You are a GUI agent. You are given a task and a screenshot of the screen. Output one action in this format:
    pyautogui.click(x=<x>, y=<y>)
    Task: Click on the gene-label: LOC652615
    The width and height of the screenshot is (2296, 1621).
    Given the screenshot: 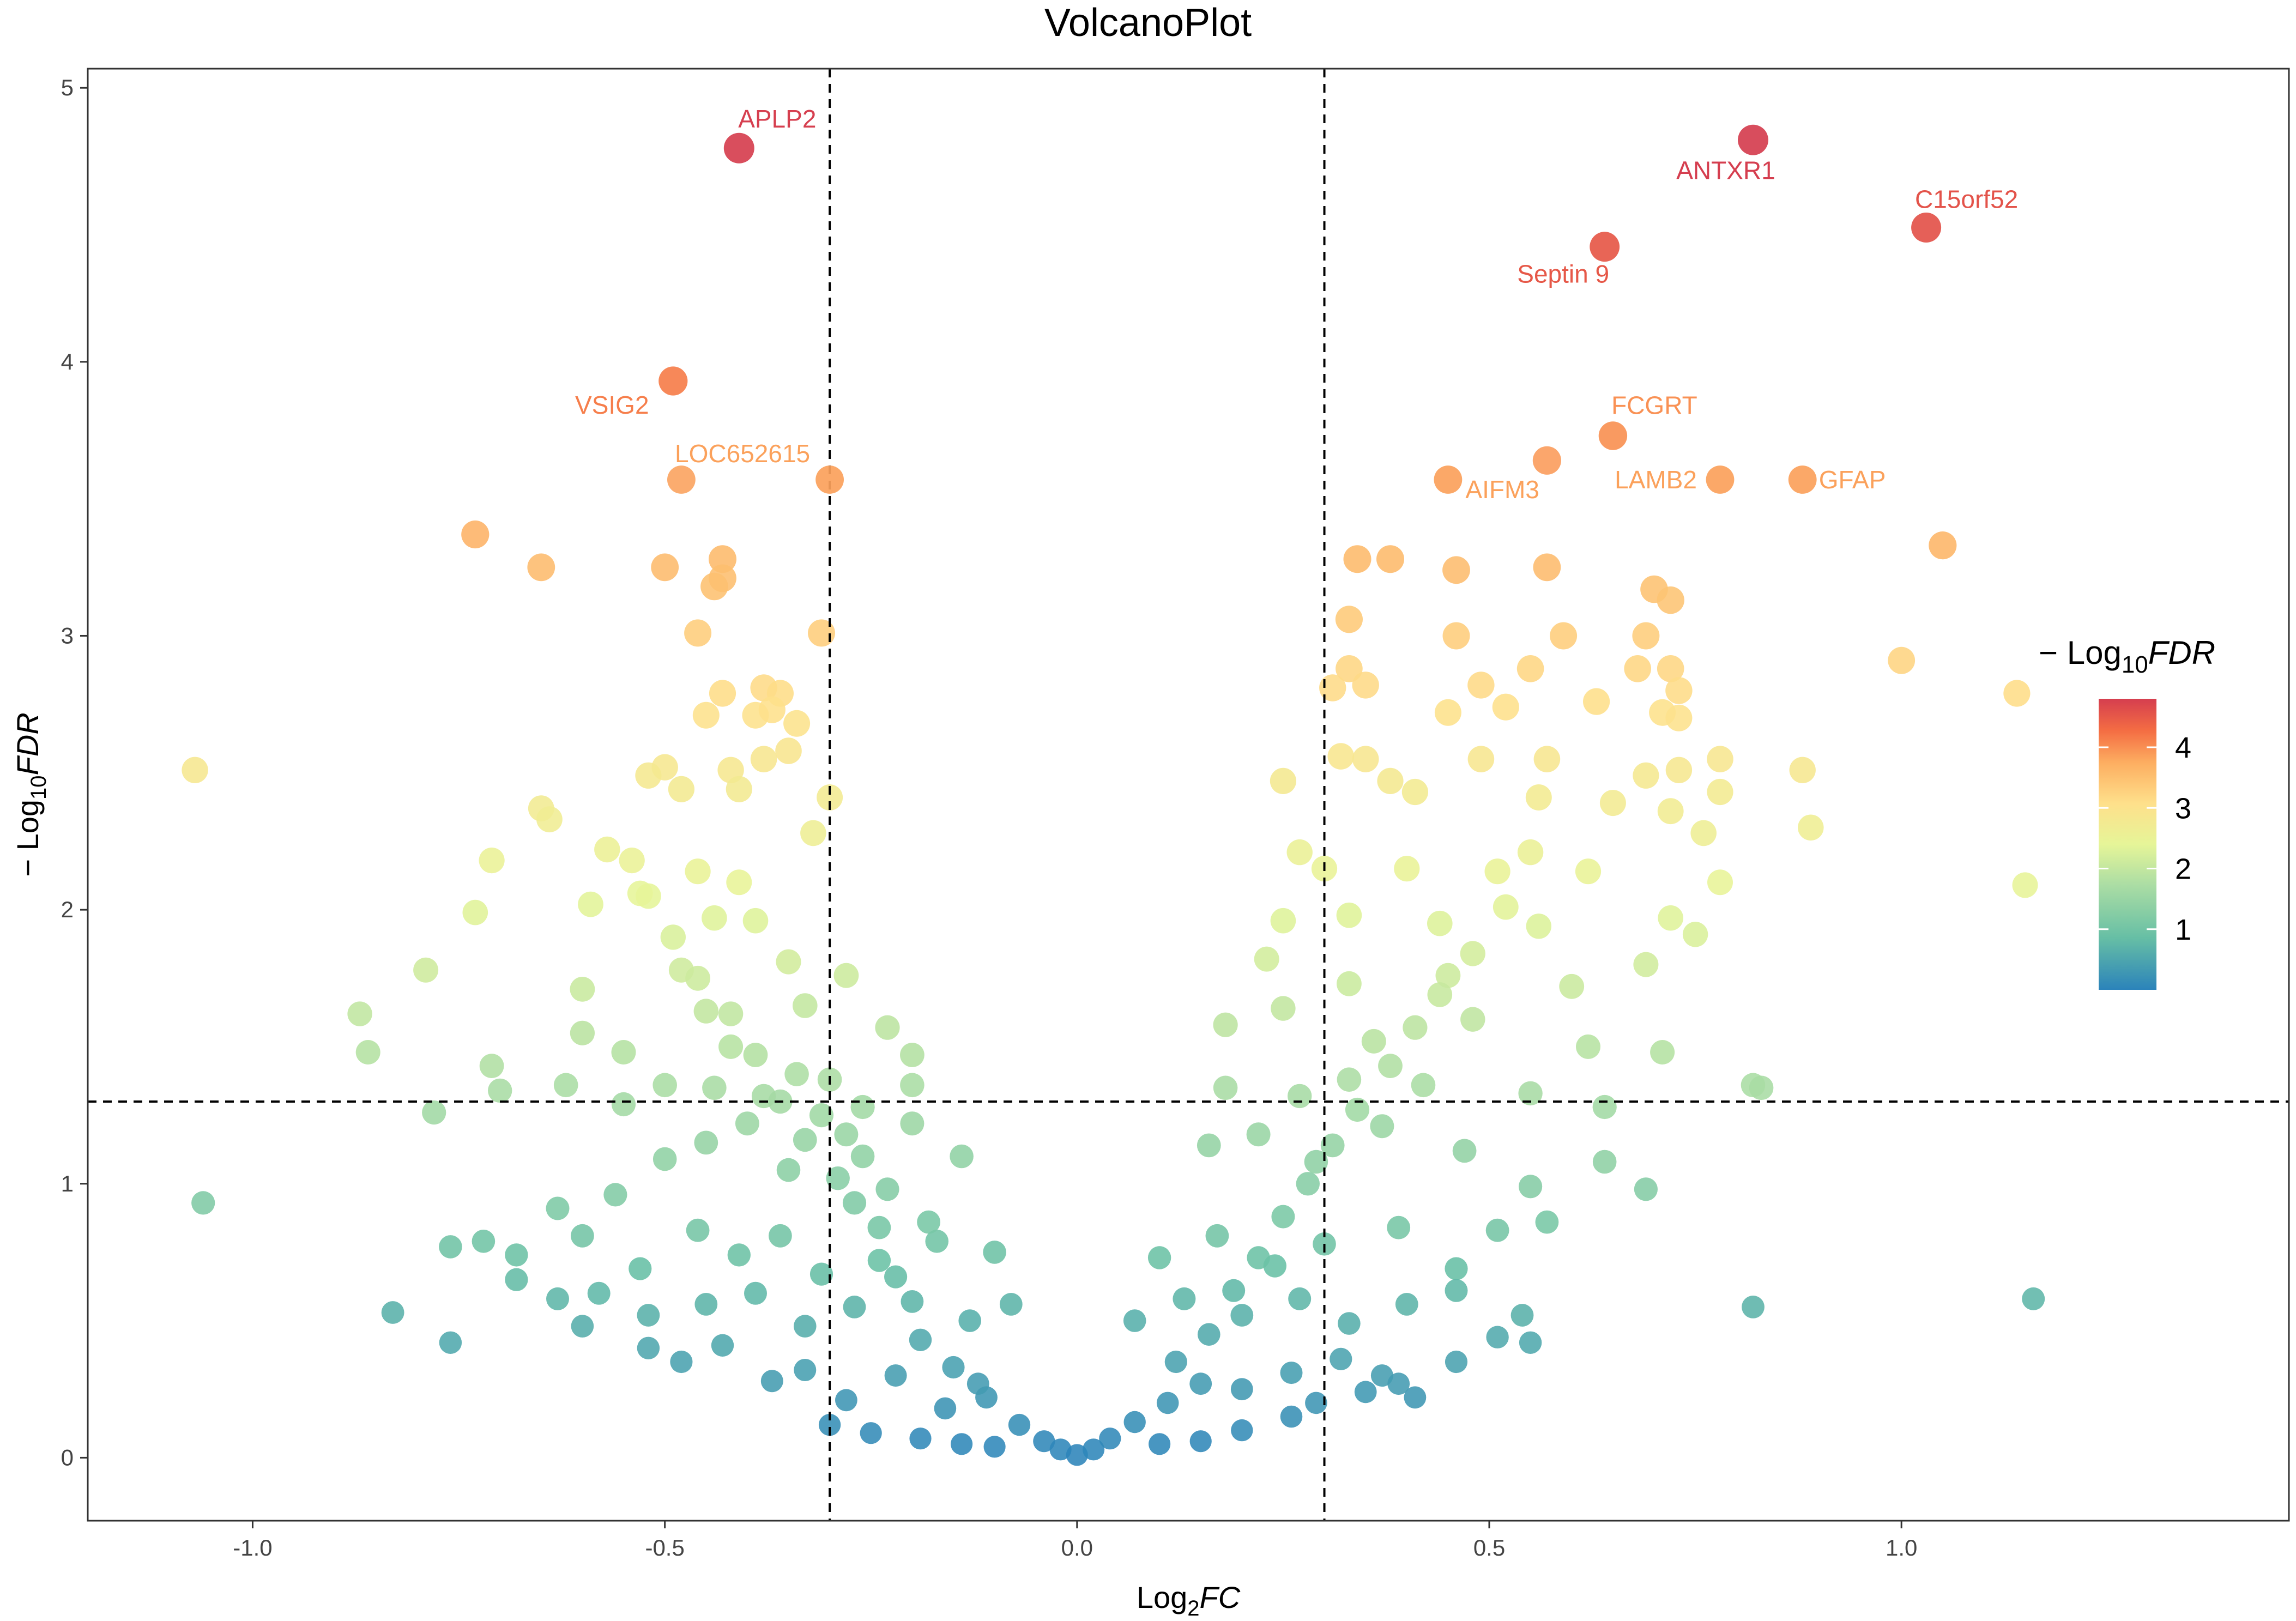 What is the action you would take?
    pyautogui.click(x=742, y=453)
    